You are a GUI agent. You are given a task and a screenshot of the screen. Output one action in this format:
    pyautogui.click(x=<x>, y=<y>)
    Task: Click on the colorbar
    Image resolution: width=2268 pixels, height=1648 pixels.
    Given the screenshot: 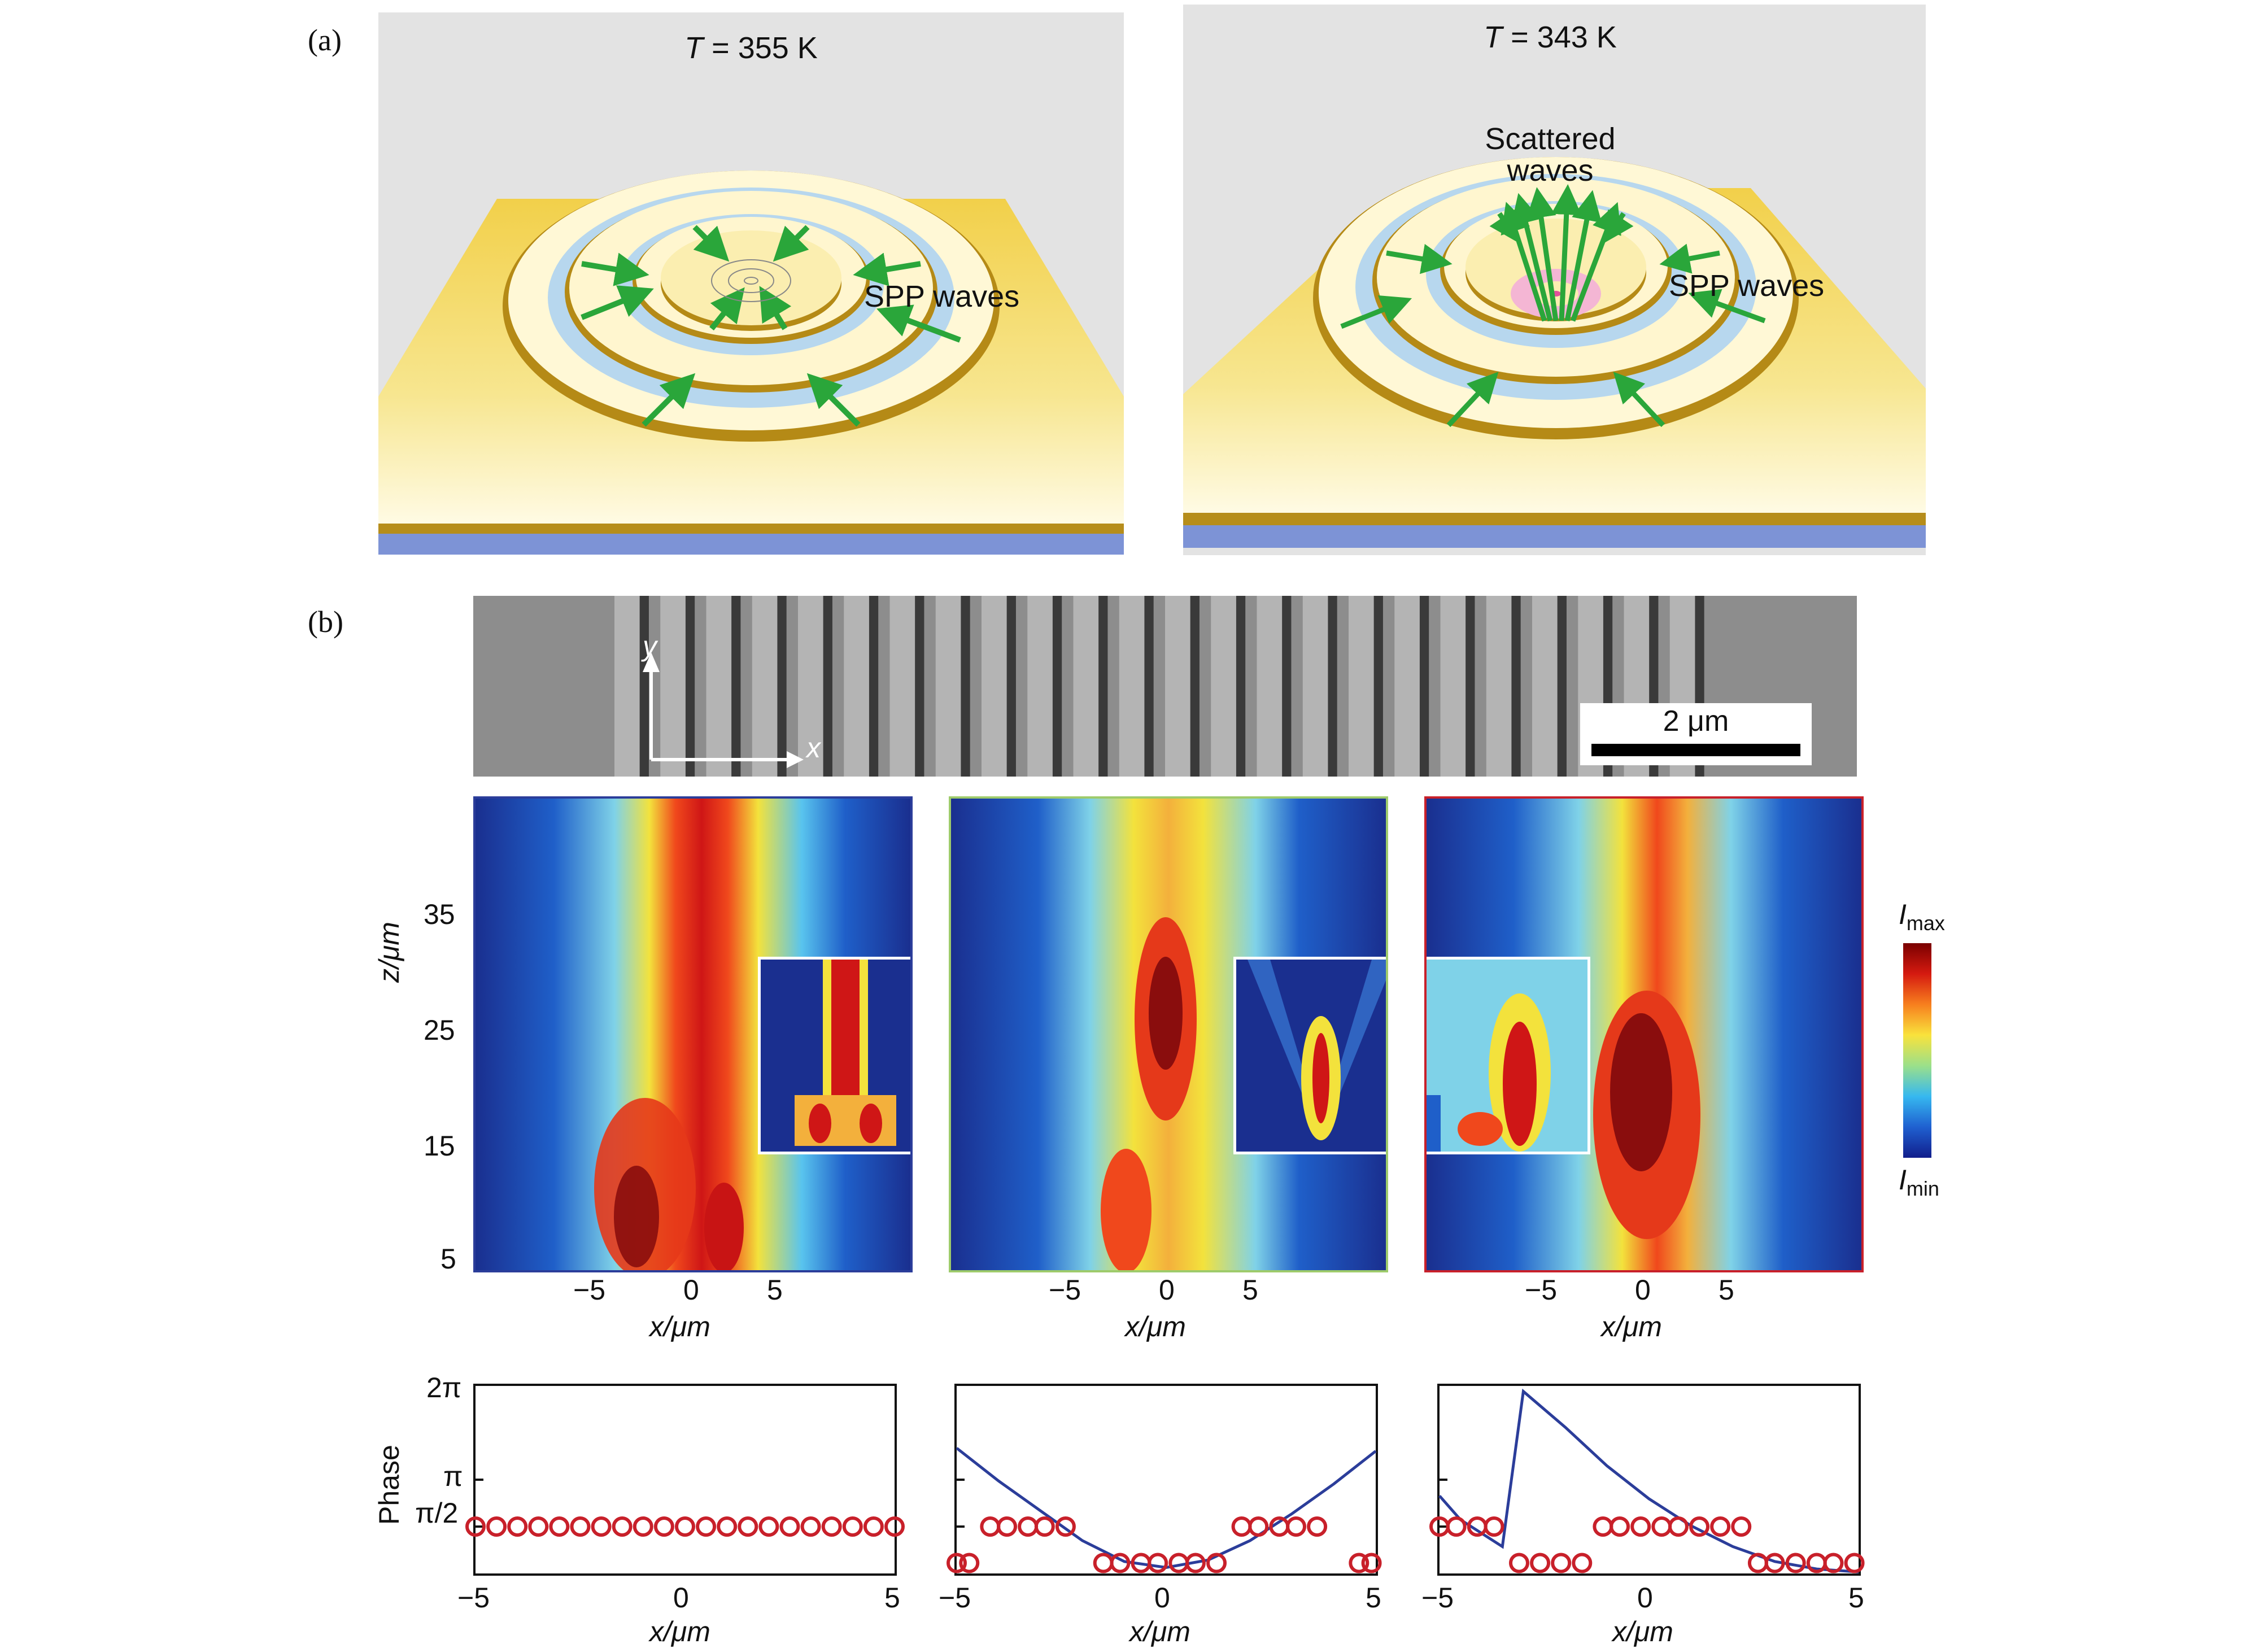 What is the action you would take?
    pyautogui.click(x=1917, y=1050)
    